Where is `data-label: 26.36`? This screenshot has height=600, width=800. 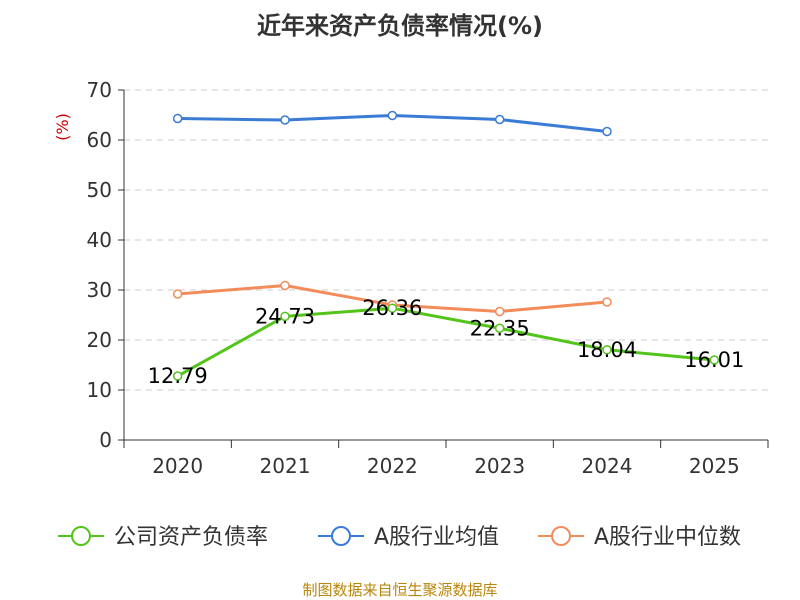
data-label: 26.36 is located at coordinates (392, 308).